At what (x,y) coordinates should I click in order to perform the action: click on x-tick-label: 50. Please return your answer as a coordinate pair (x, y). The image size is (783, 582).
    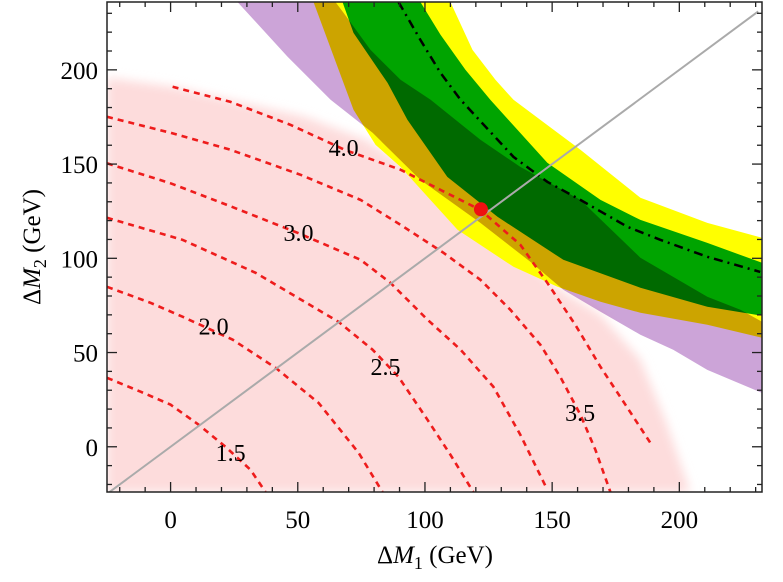
    Looking at the image, I should click on (297, 520).